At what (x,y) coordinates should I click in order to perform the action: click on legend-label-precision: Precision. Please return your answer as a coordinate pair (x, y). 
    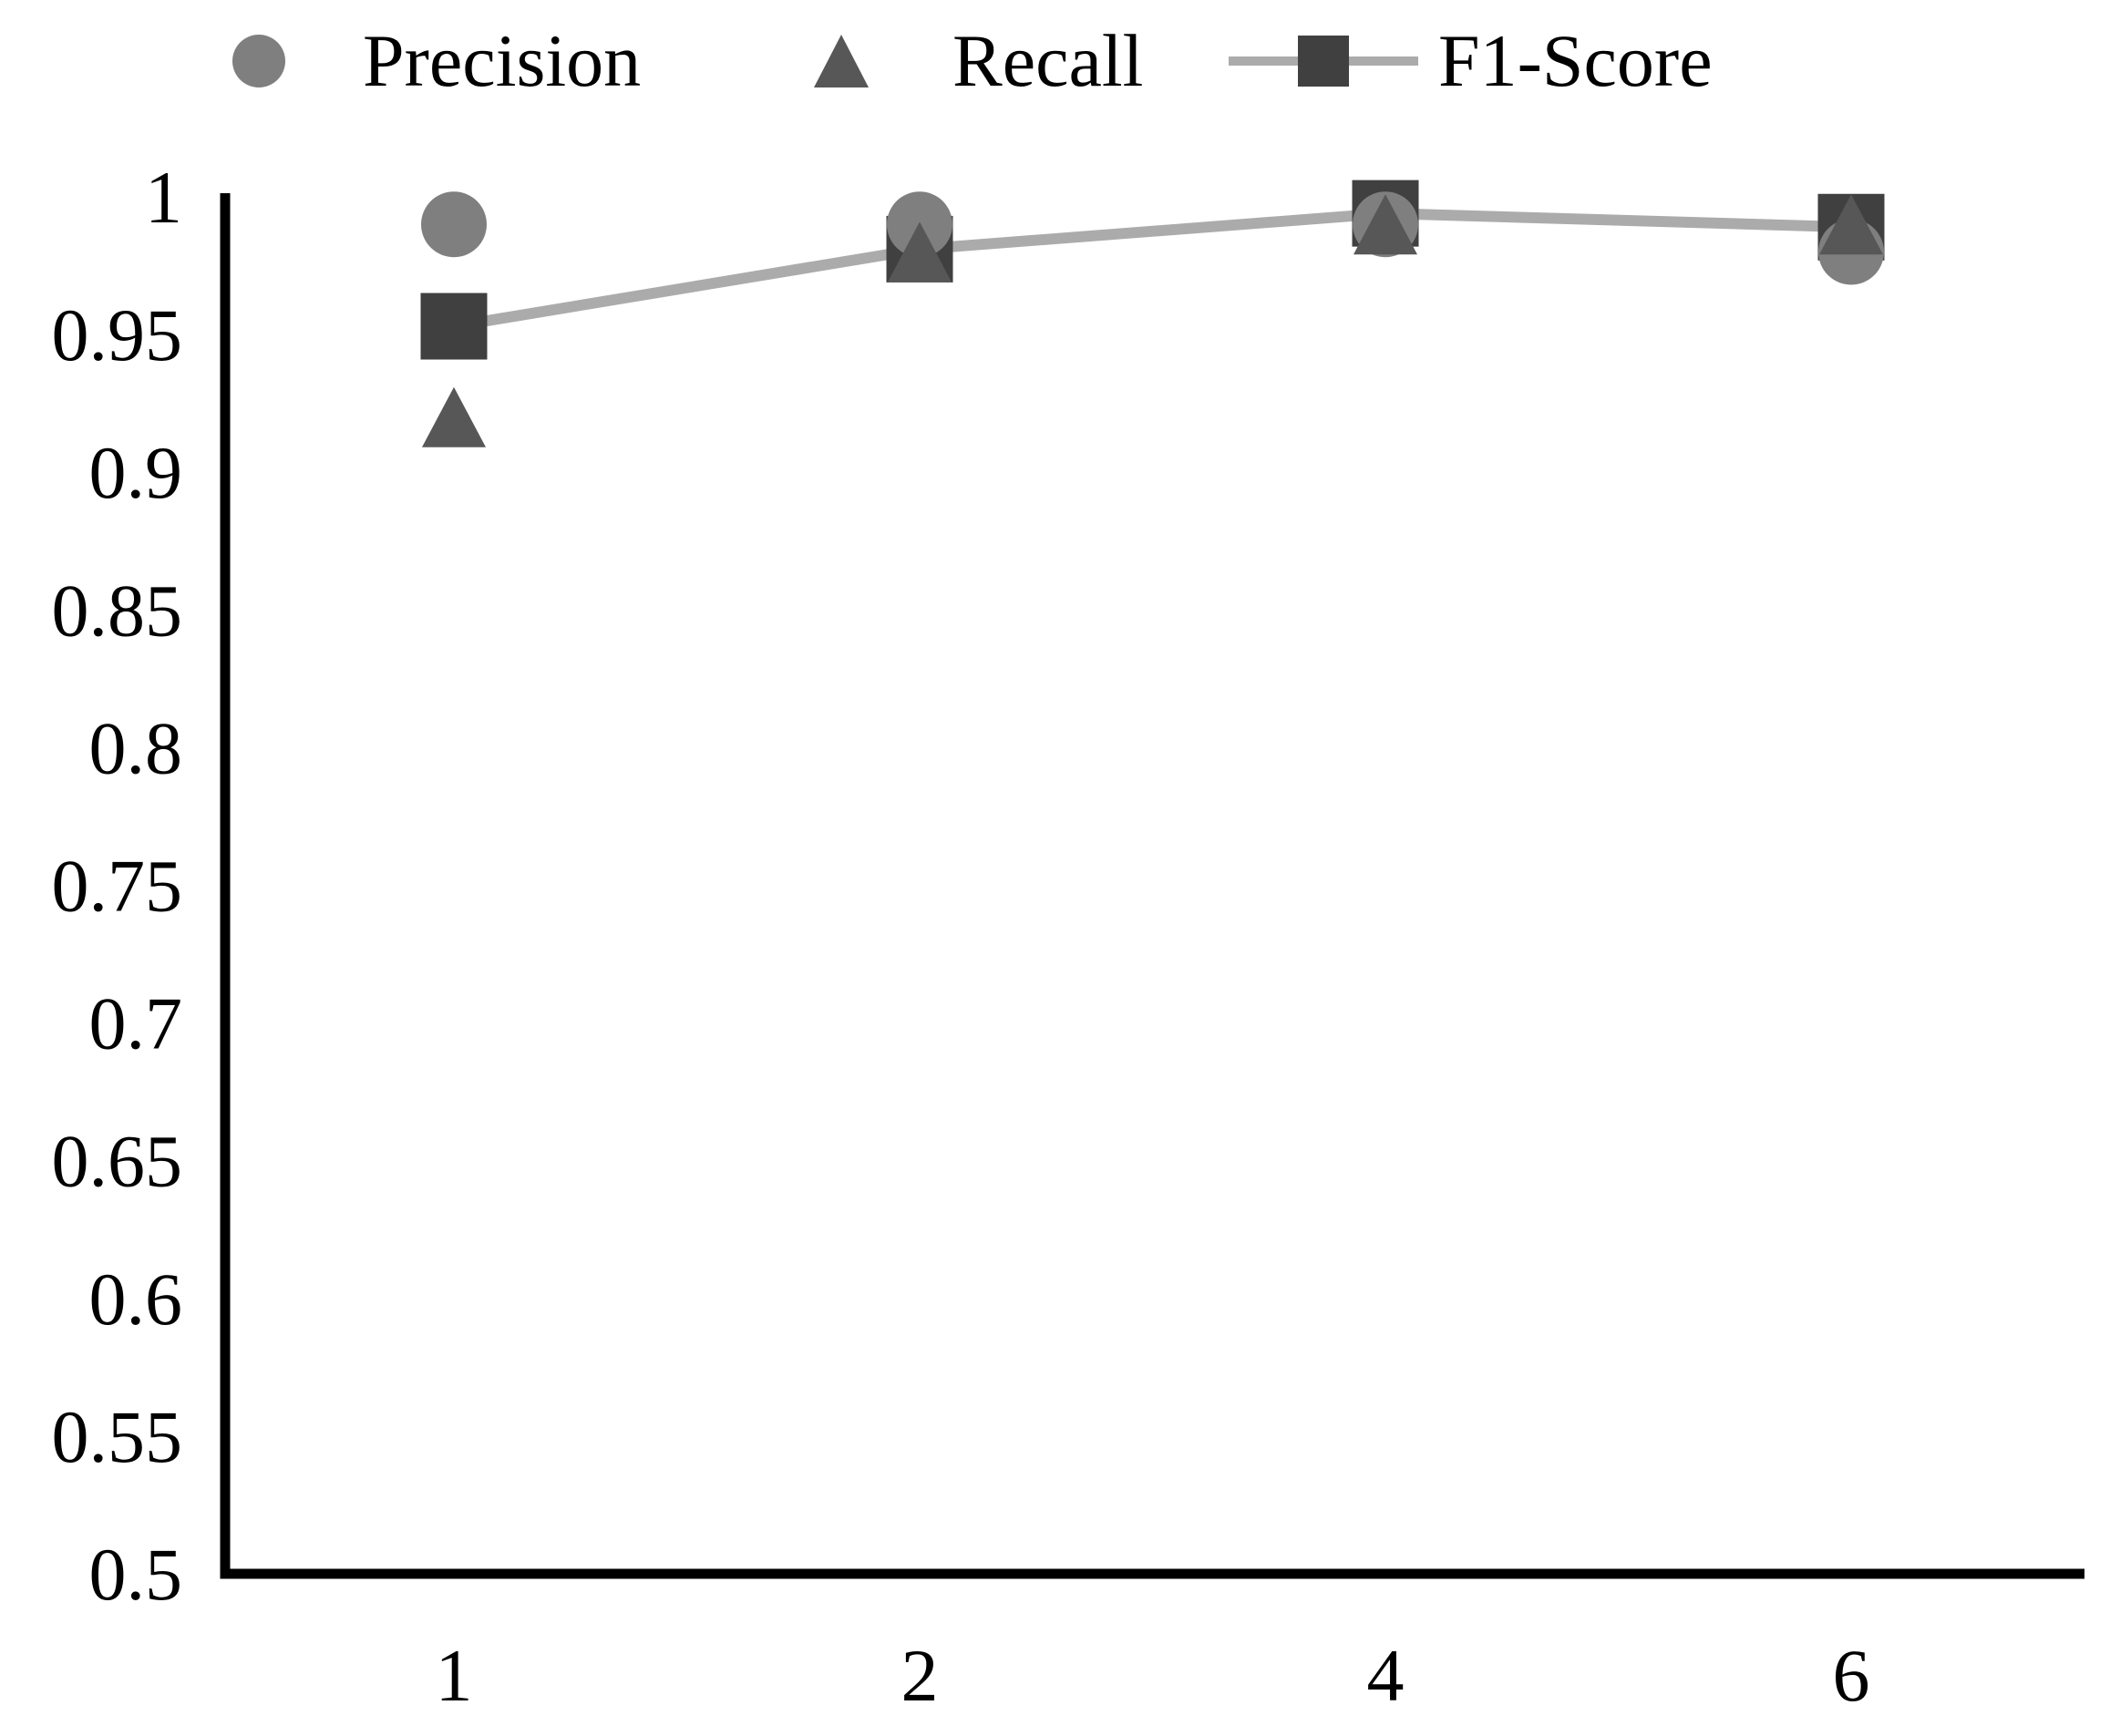
    Looking at the image, I should click on (502, 60).